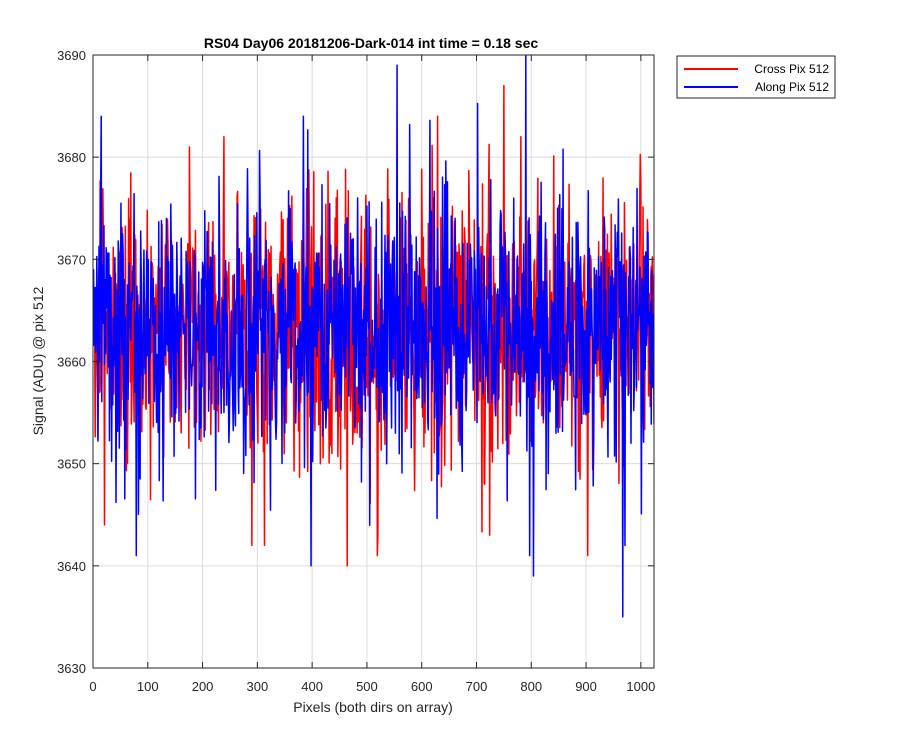 Image resolution: width=900 pixels, height=750 pixels. What do you see at coordinates (422, 686) in the screenshot?
I see `x-tick-label: 600` at bounding box center [422, 686].